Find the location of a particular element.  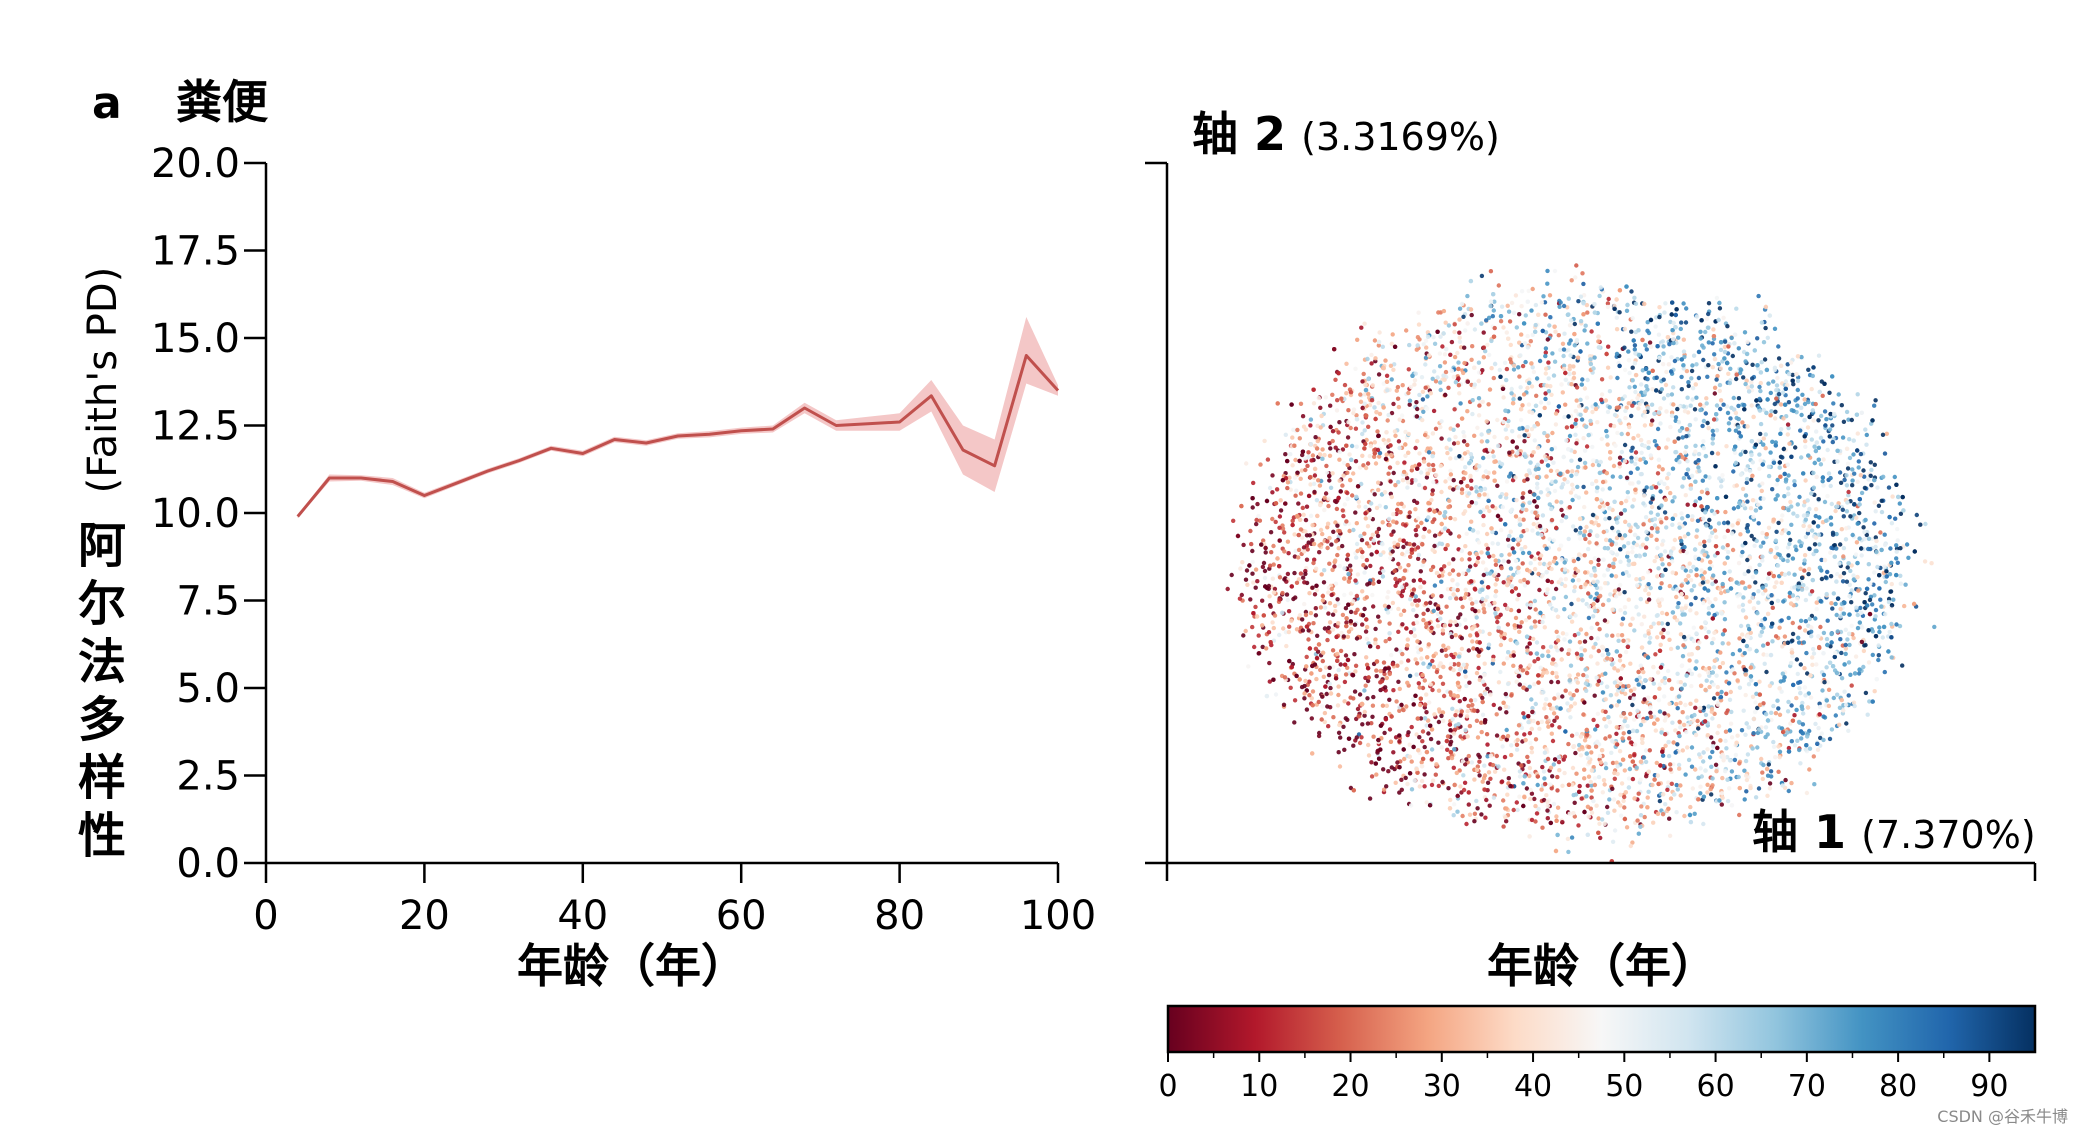

panel-title: 粪便 is located at coordinates (222, 102).